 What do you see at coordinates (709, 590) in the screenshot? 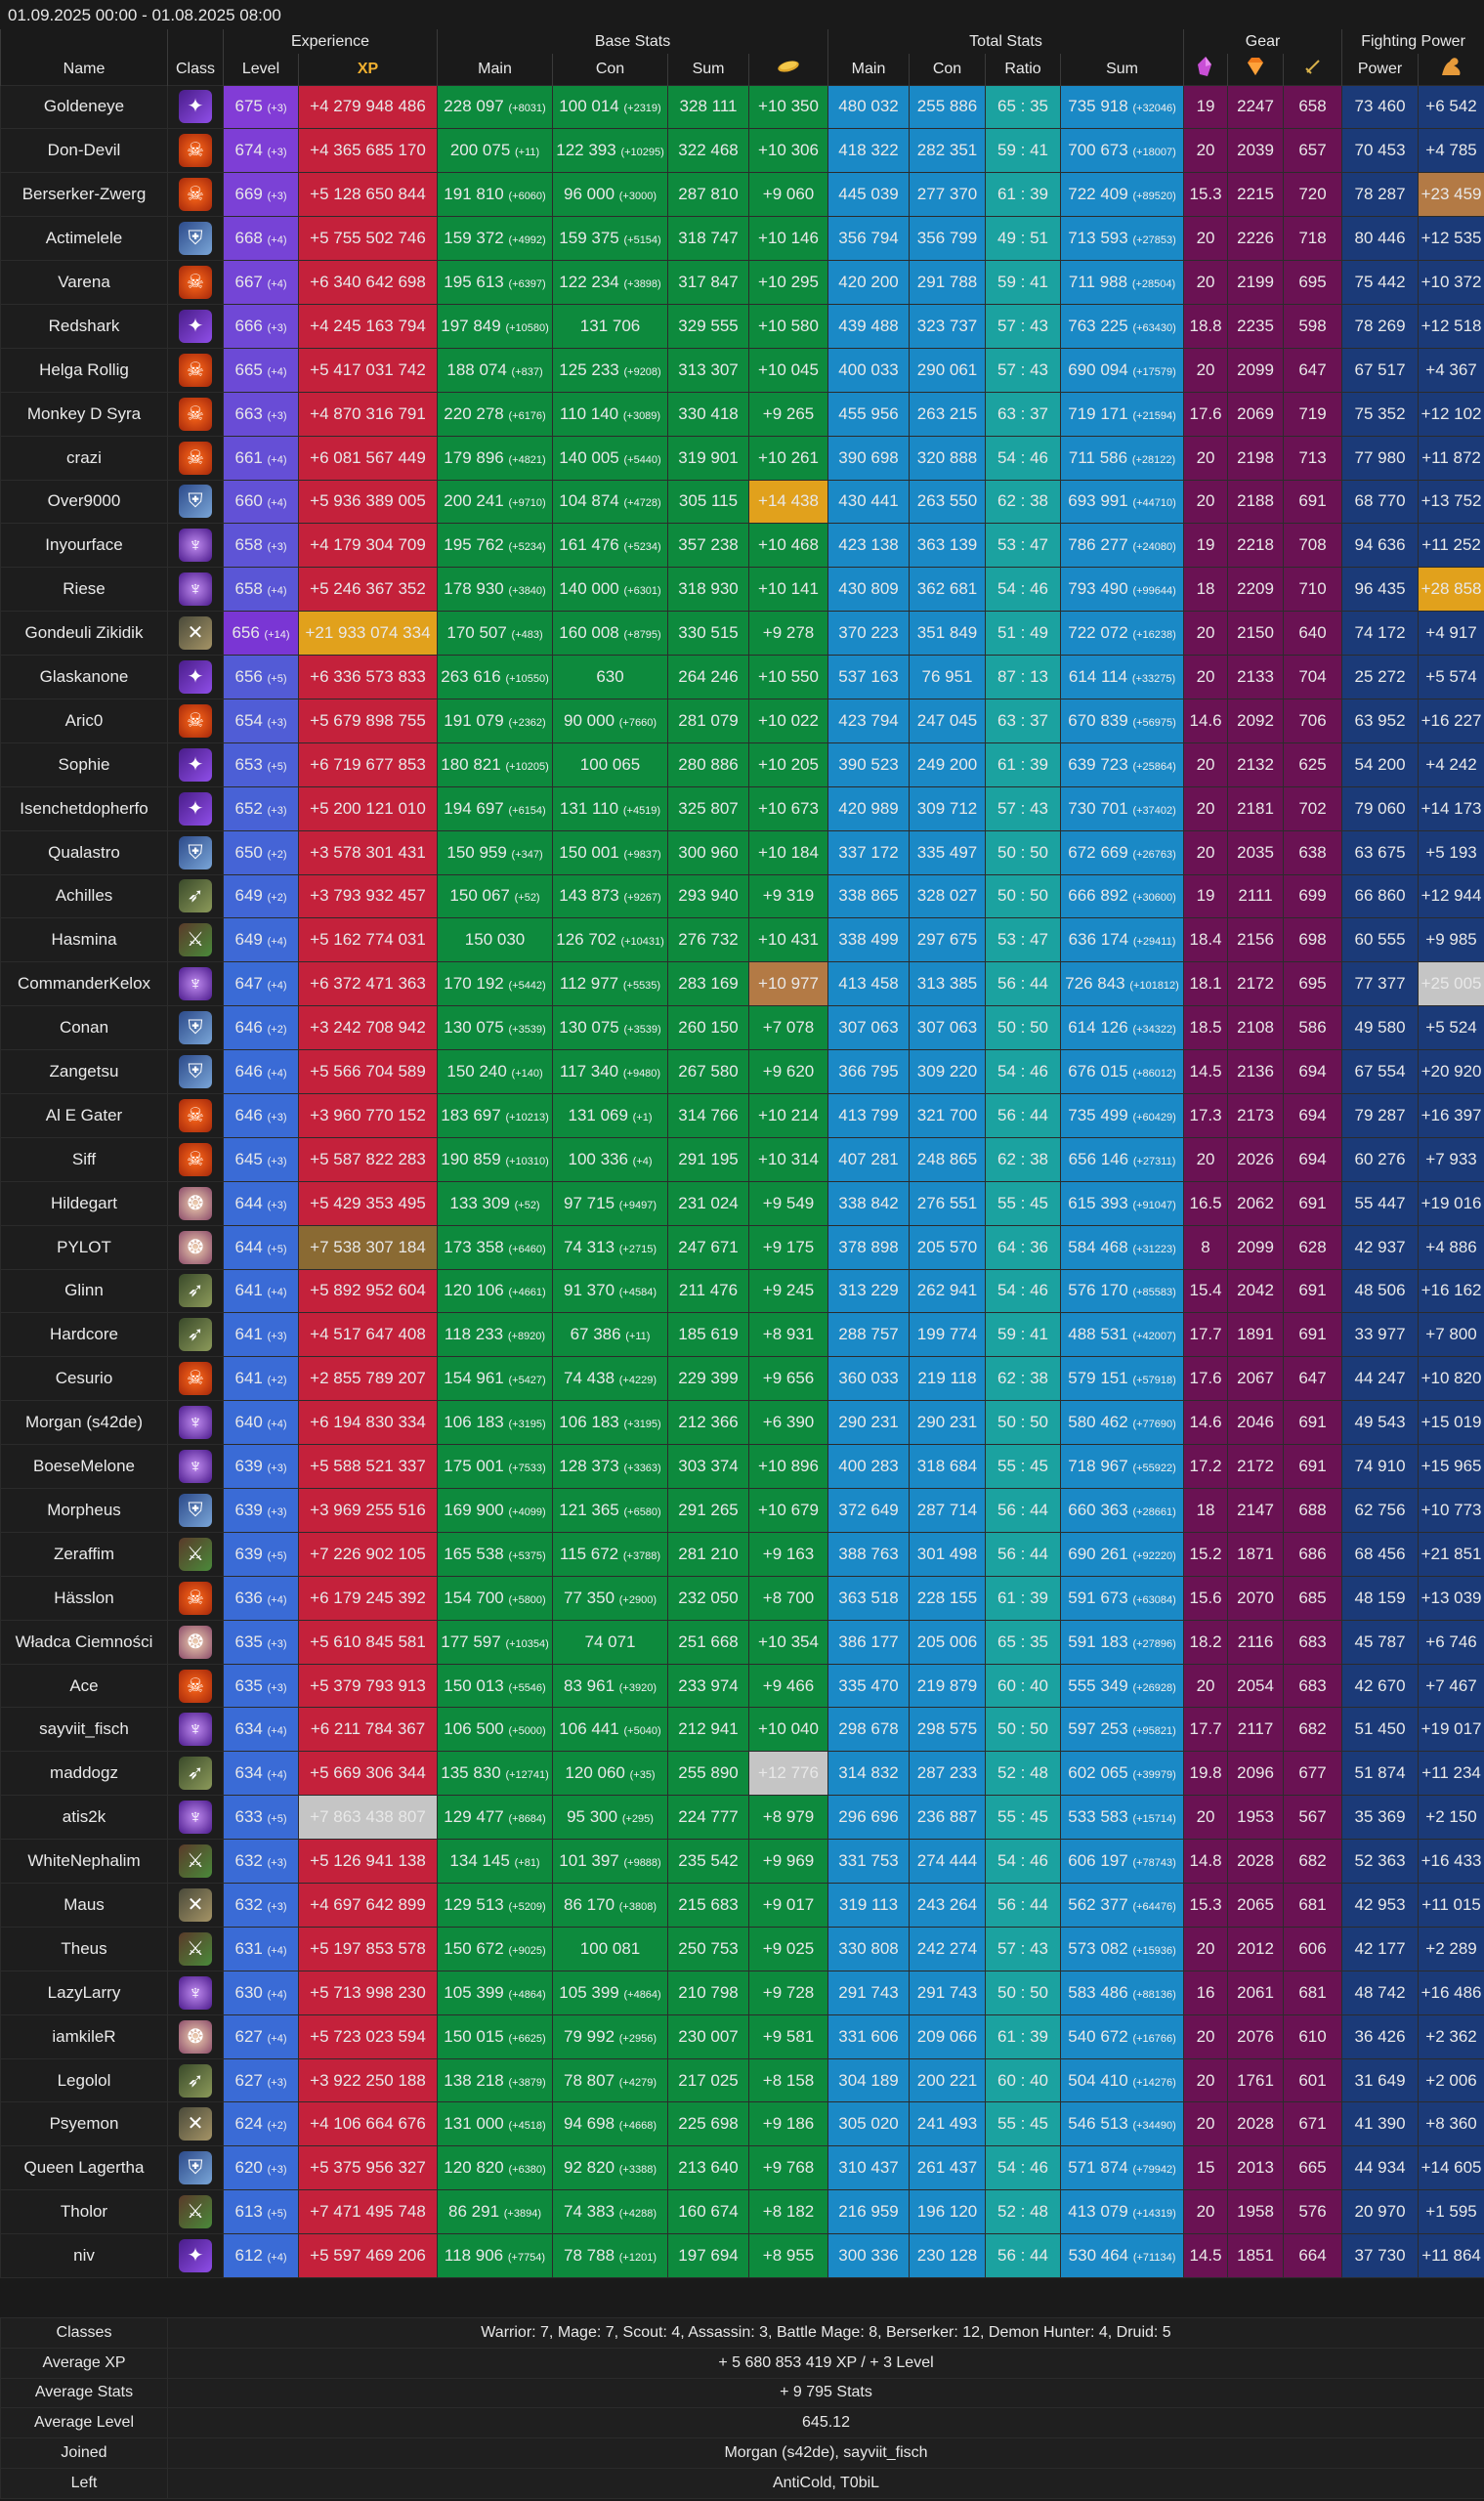
I see `base-sum-cell: 318 930` at bounding box center [709, 590].